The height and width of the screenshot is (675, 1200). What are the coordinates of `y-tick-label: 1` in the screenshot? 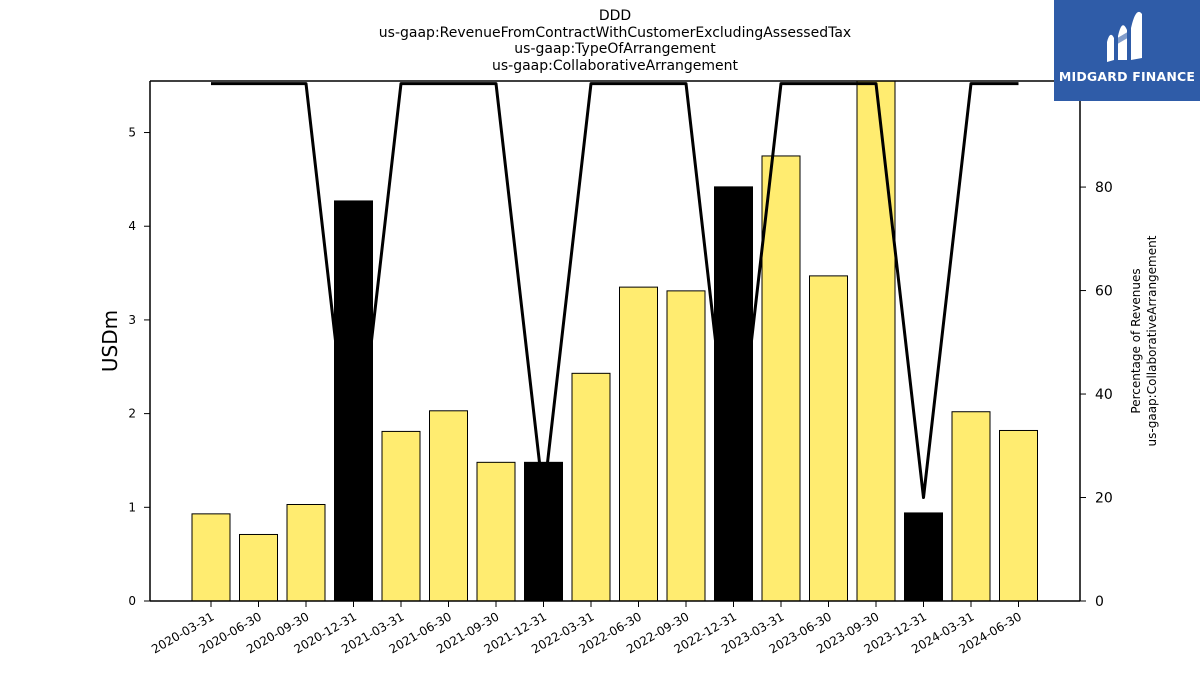 It's located at (132, 507).